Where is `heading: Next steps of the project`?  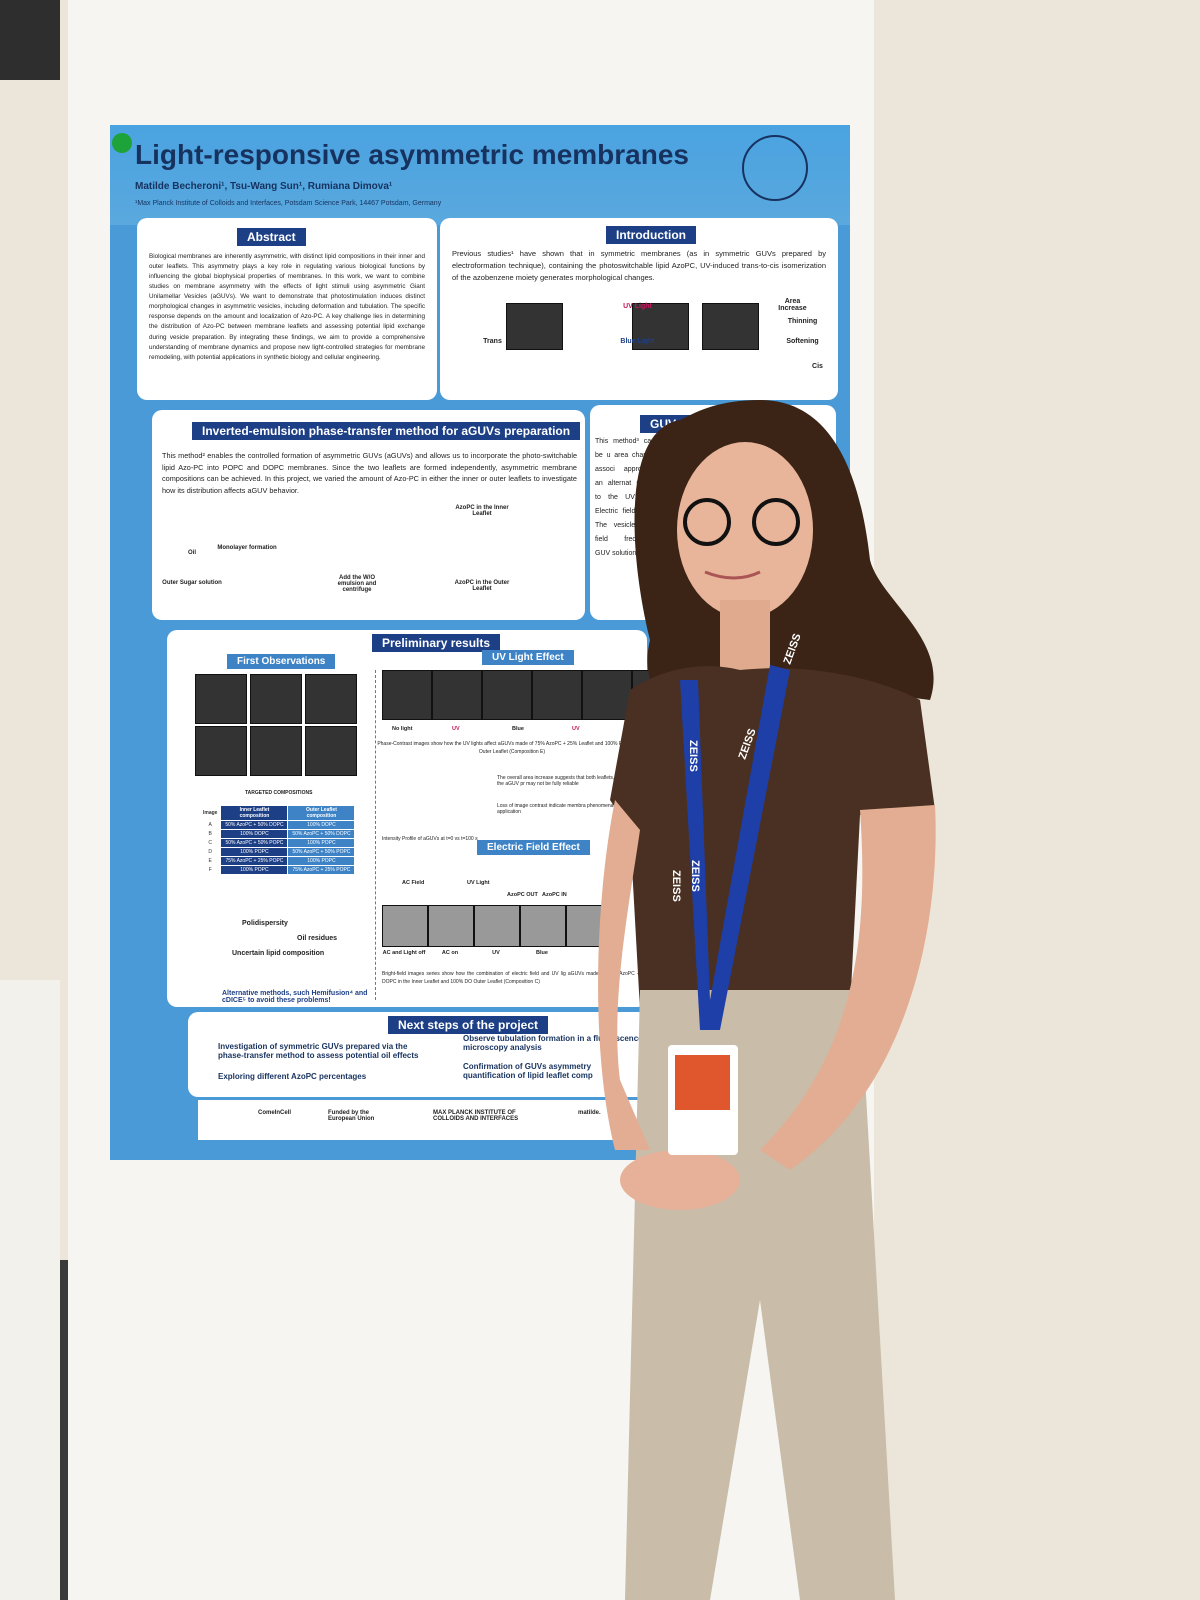 heading: Next steps of the project is located at coordinates (468, 1025).